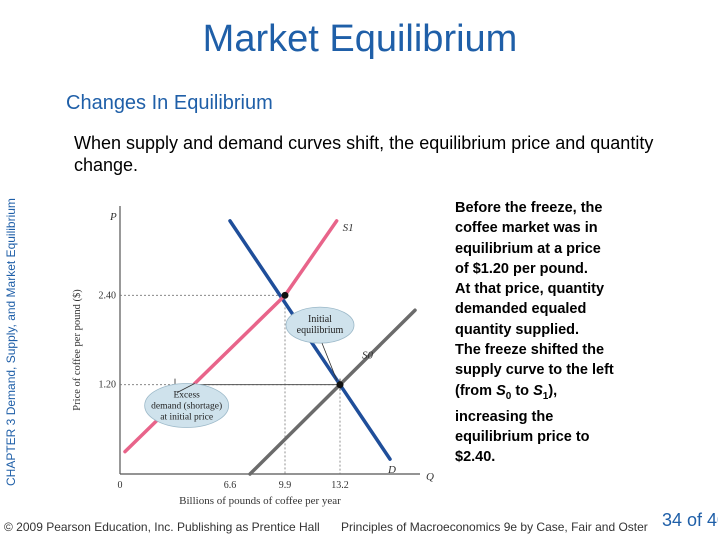  What do you see at coordinates (391, 470) in the screenshot?
I see `curve-label-d: D` at bounding box center [391, 470].